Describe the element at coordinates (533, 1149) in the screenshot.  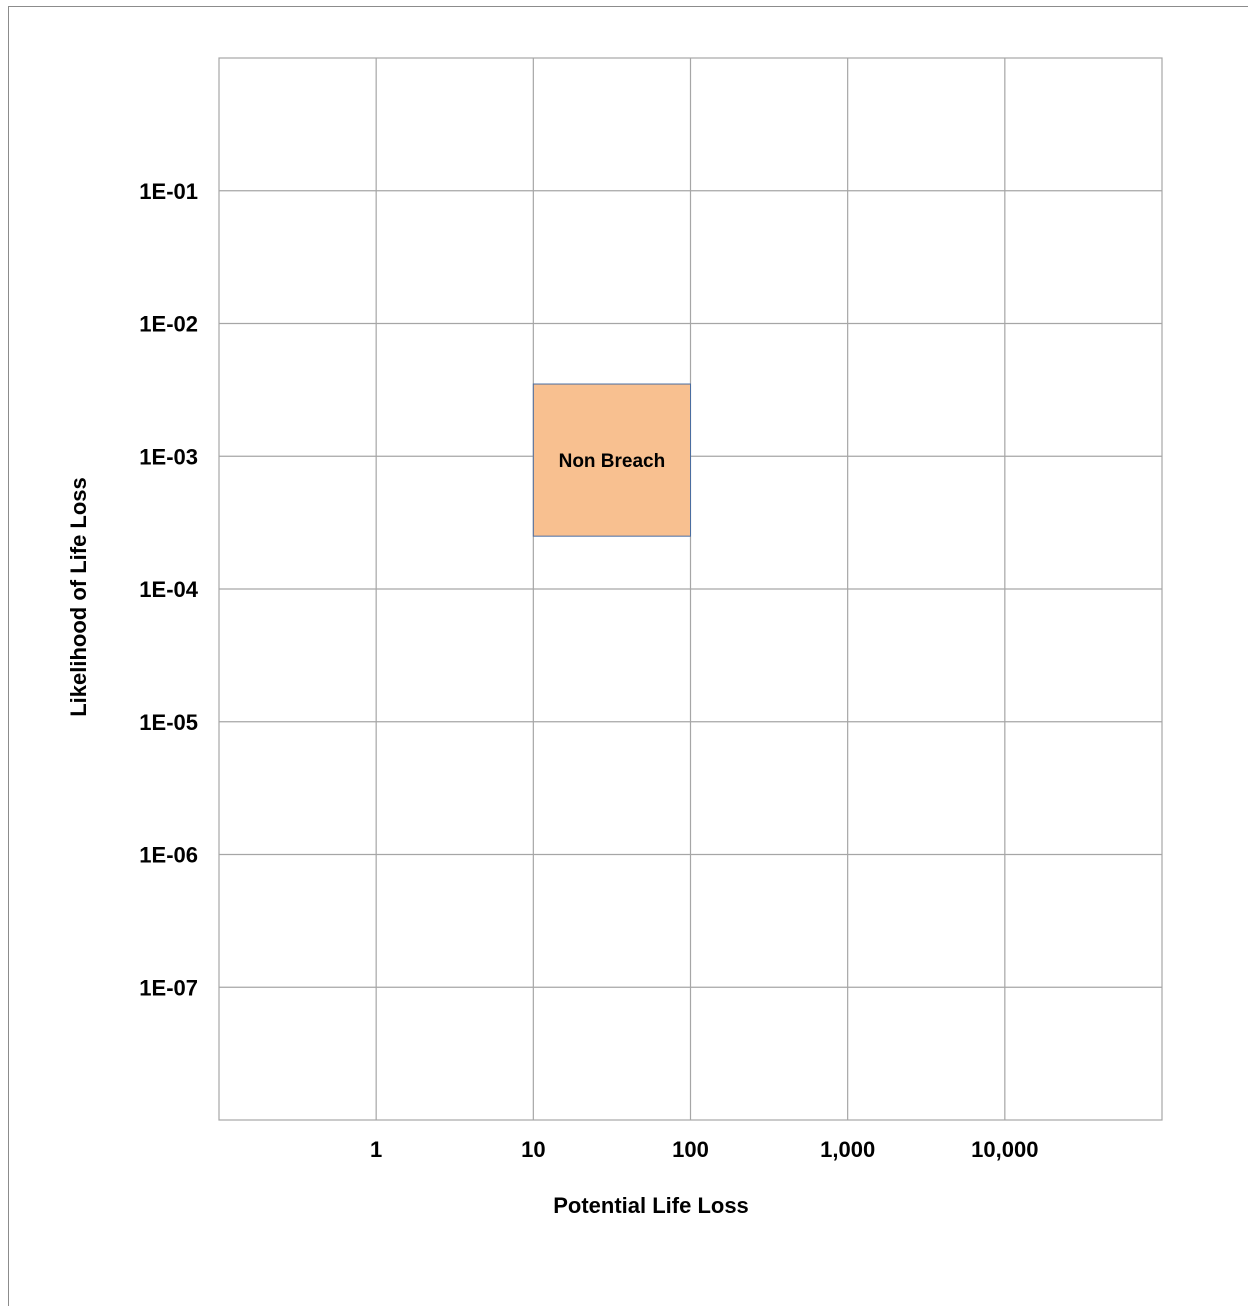
I see `x-tick-label: 10` at that location.